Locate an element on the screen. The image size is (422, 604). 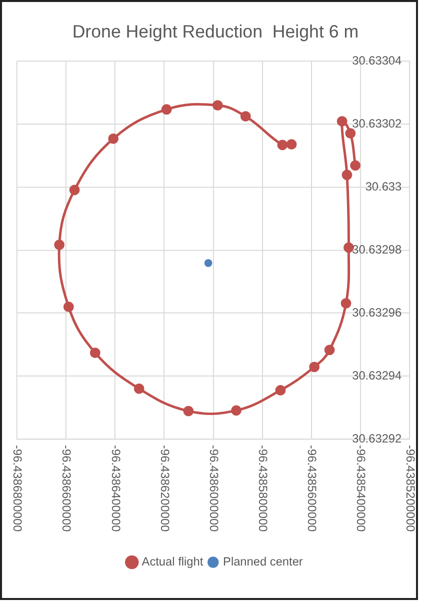
y-tick-label: 30.633 is located at coordinates (383, 186).